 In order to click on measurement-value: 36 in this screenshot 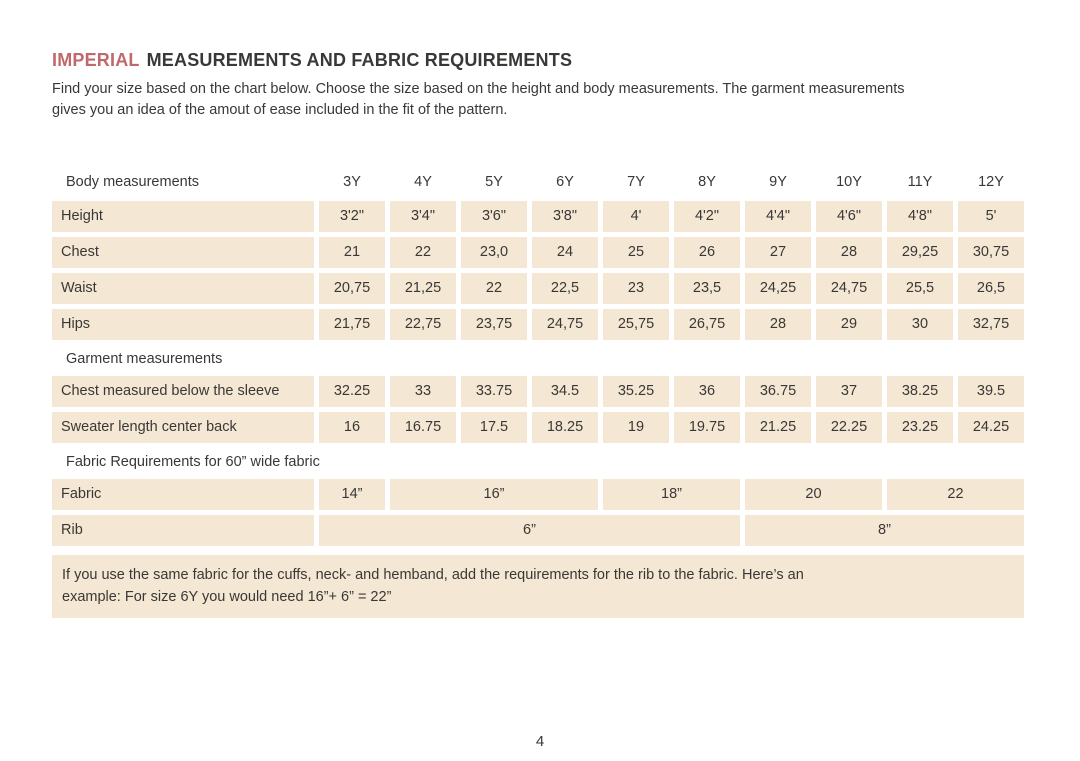, I will do `click(707, 391)`.